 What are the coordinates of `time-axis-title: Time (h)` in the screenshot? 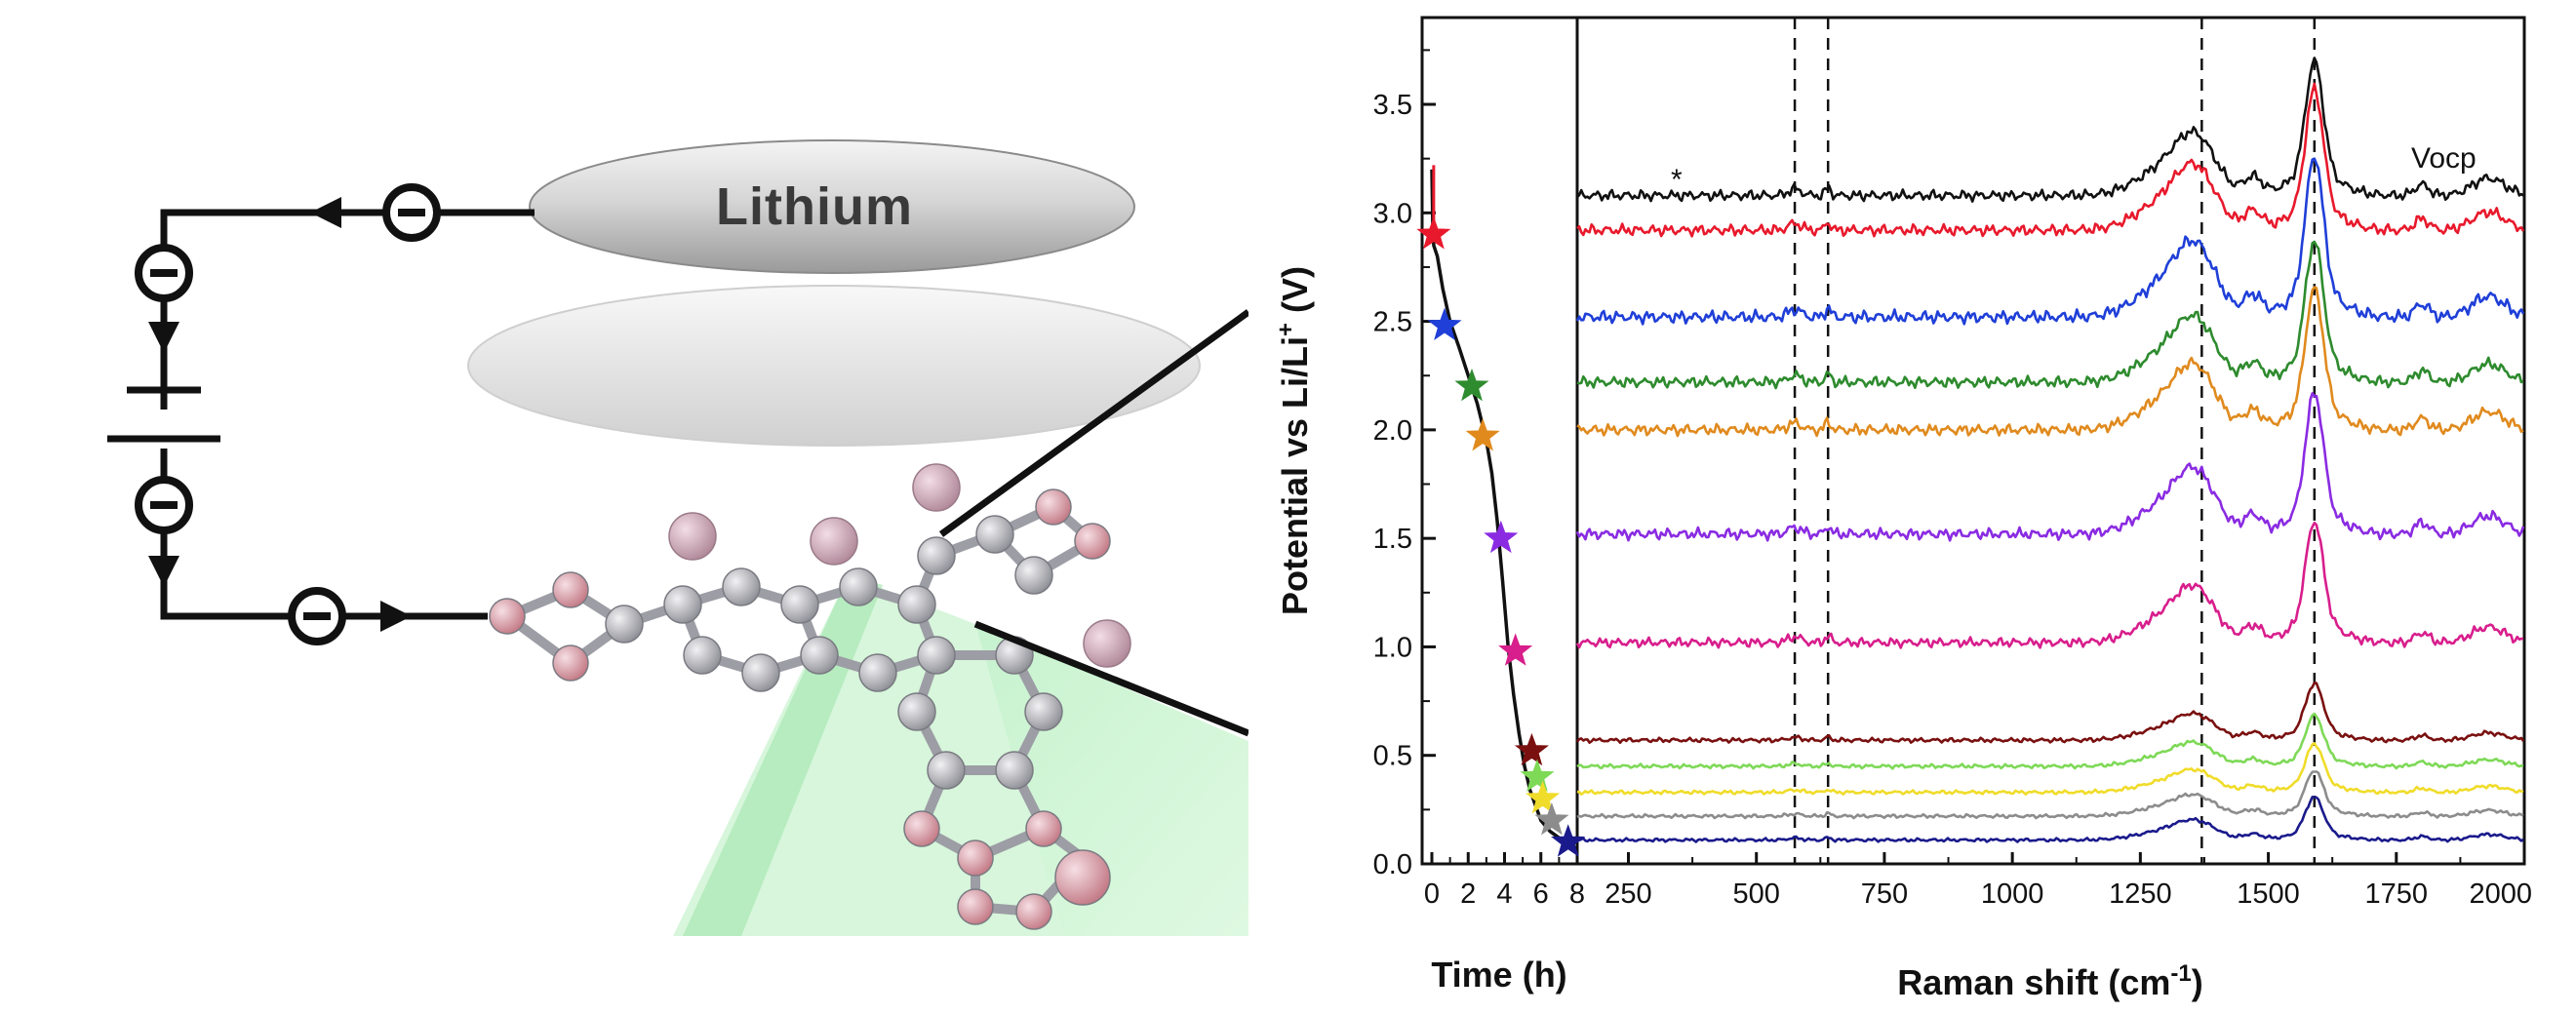 It's located at (1498, 975).